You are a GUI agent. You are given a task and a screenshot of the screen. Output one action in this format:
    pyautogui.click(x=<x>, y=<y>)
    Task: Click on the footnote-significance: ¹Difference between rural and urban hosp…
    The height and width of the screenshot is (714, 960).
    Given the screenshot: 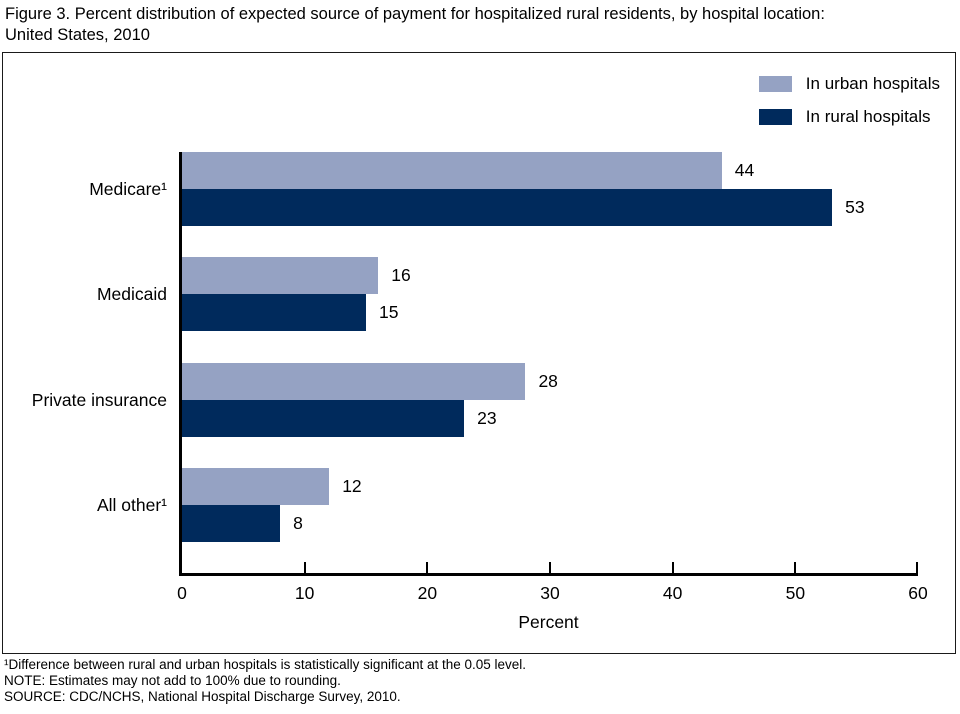 What is the action you would take?
    pyautogui.click(x=265, y=664)
    